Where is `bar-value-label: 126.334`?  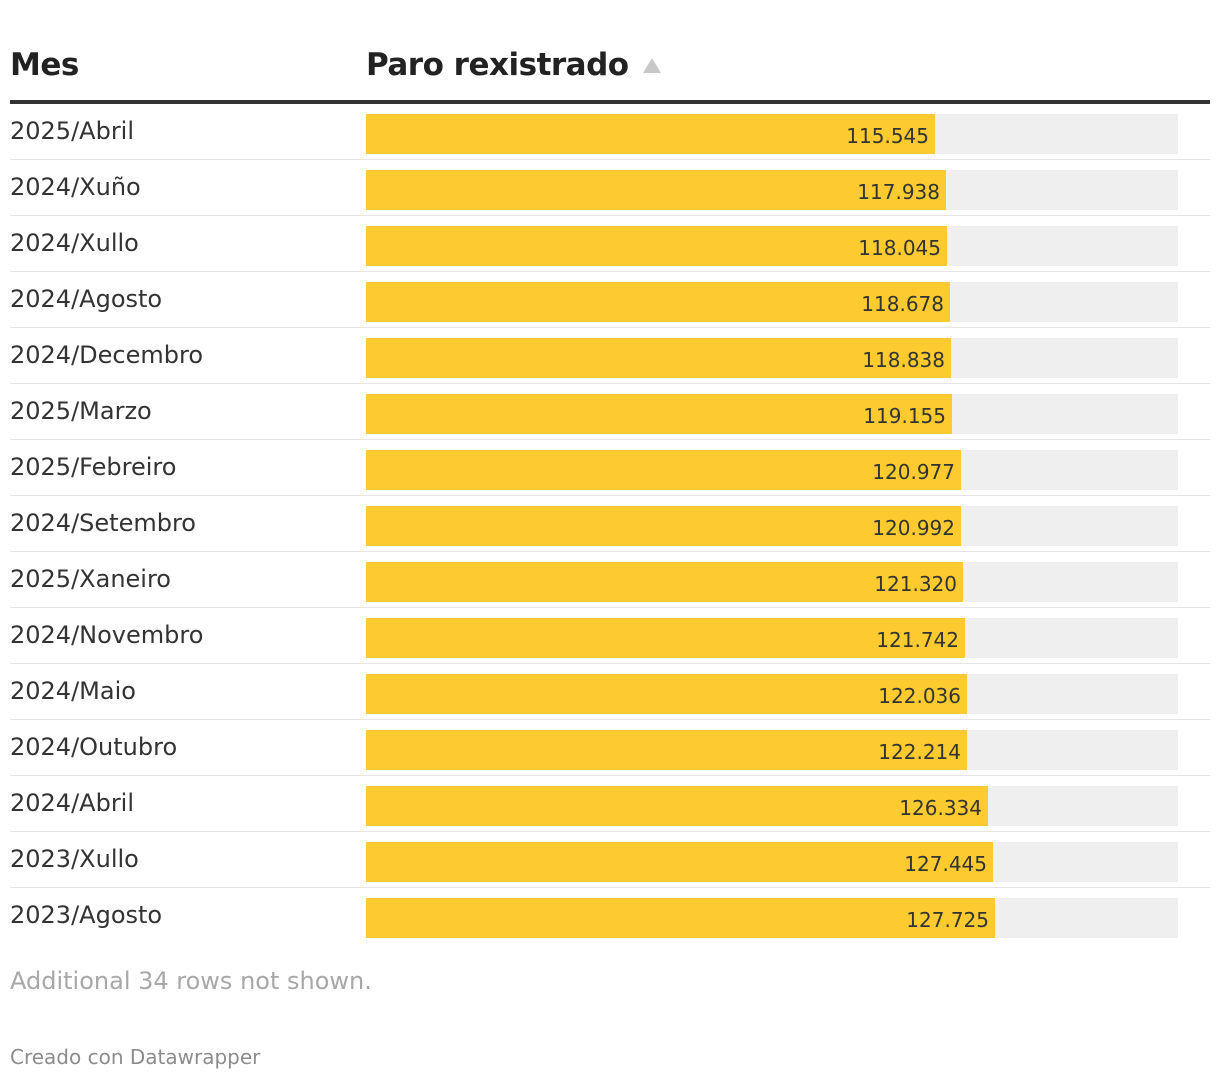 bar-value-label: 126.334 is located at coordinates (940, 808).